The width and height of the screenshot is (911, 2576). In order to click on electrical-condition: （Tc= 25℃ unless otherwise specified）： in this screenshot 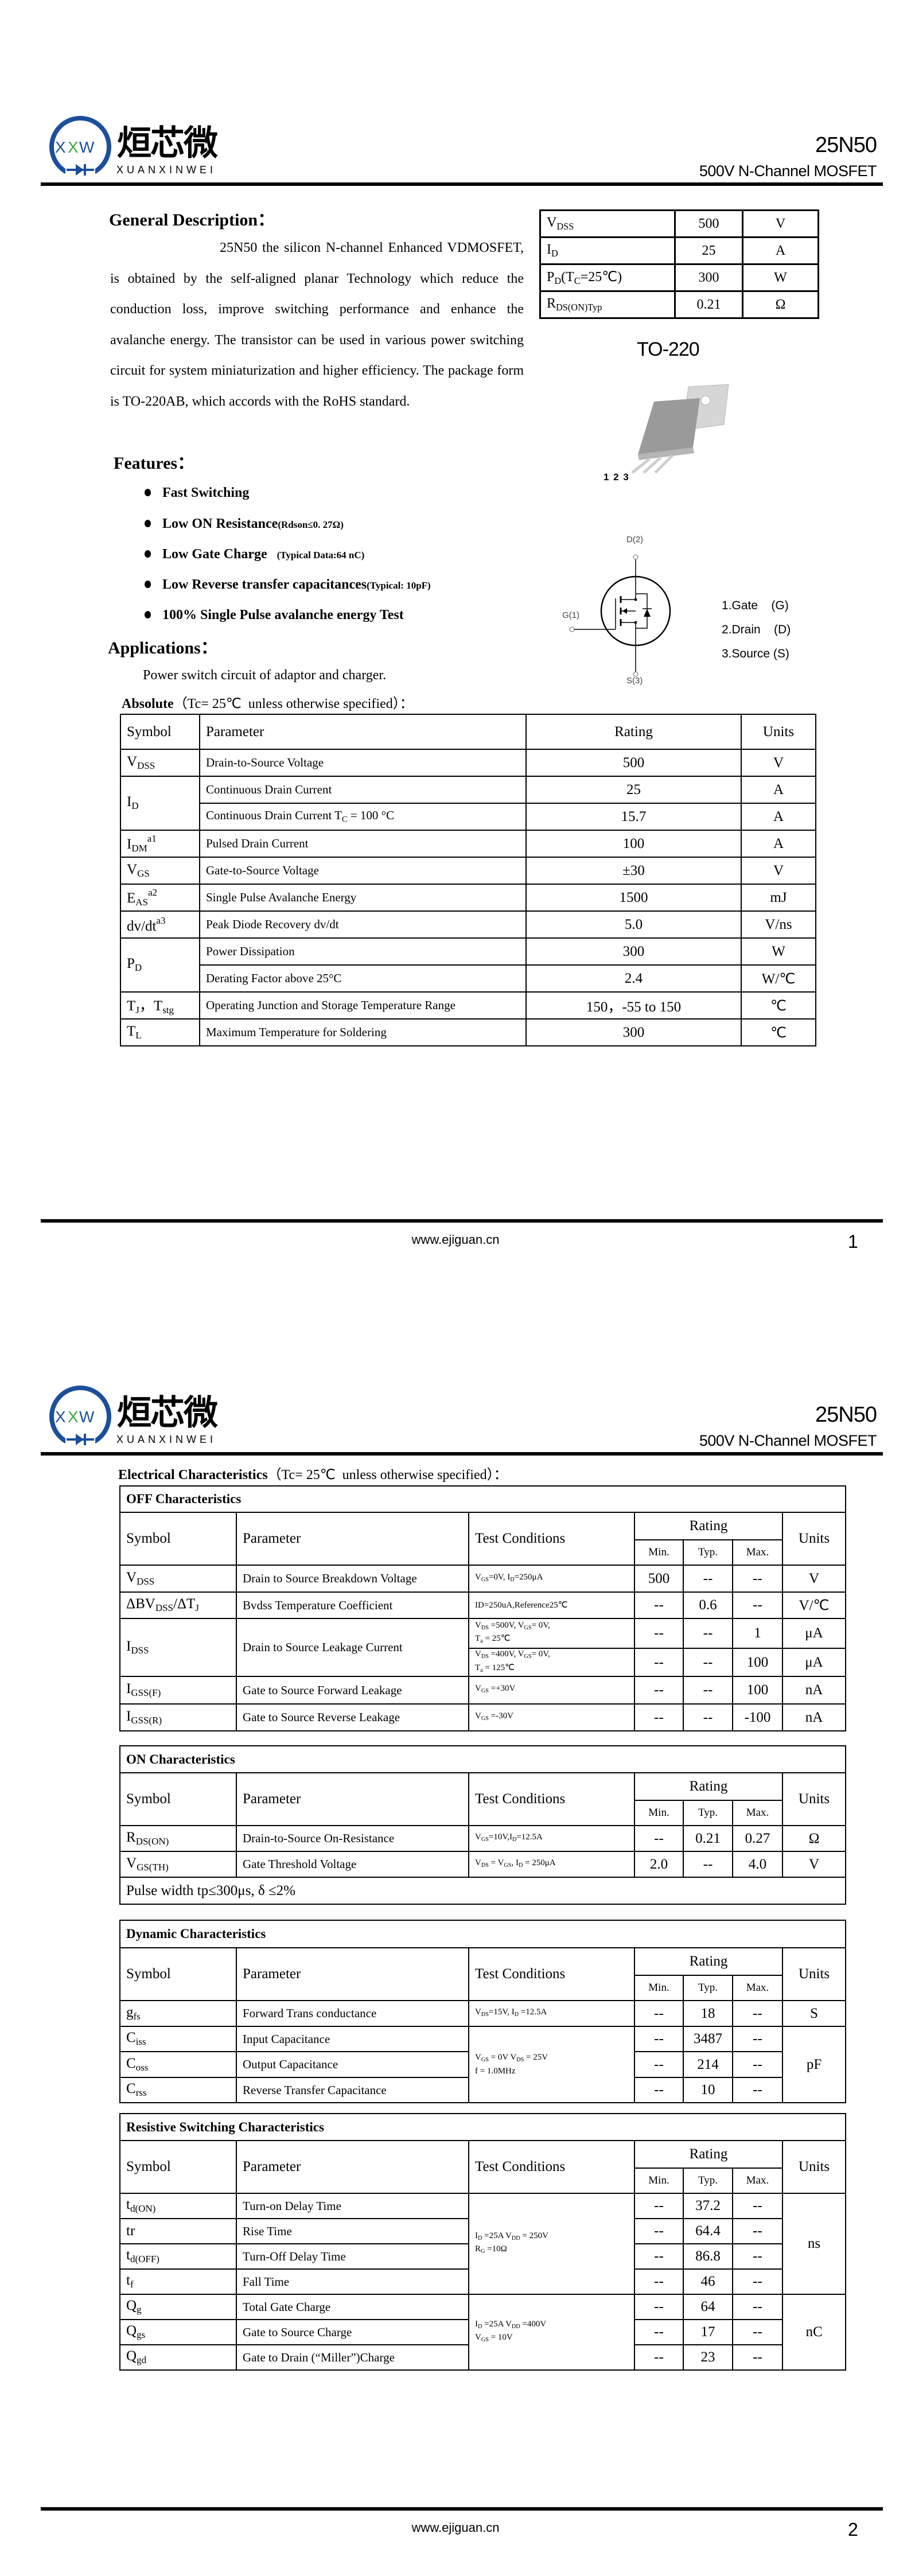, I will do `click(388, 1475)`.